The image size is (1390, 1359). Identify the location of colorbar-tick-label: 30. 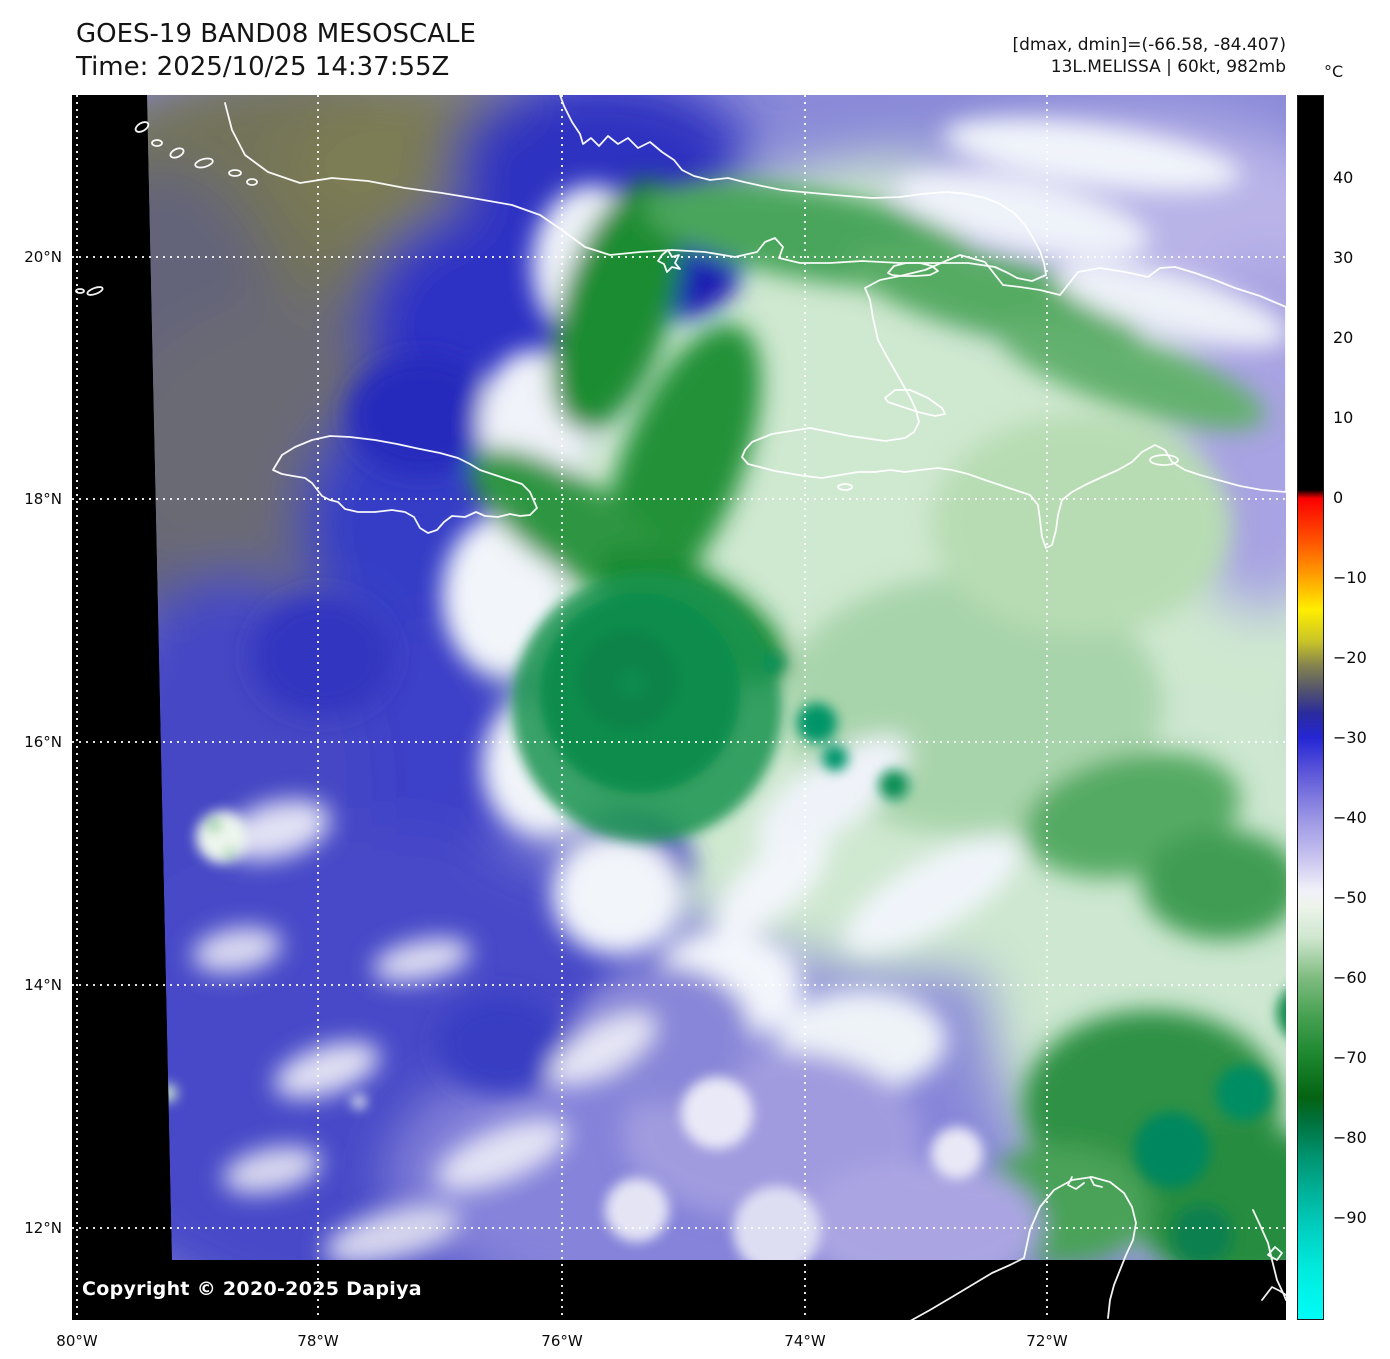
(1343, 257).